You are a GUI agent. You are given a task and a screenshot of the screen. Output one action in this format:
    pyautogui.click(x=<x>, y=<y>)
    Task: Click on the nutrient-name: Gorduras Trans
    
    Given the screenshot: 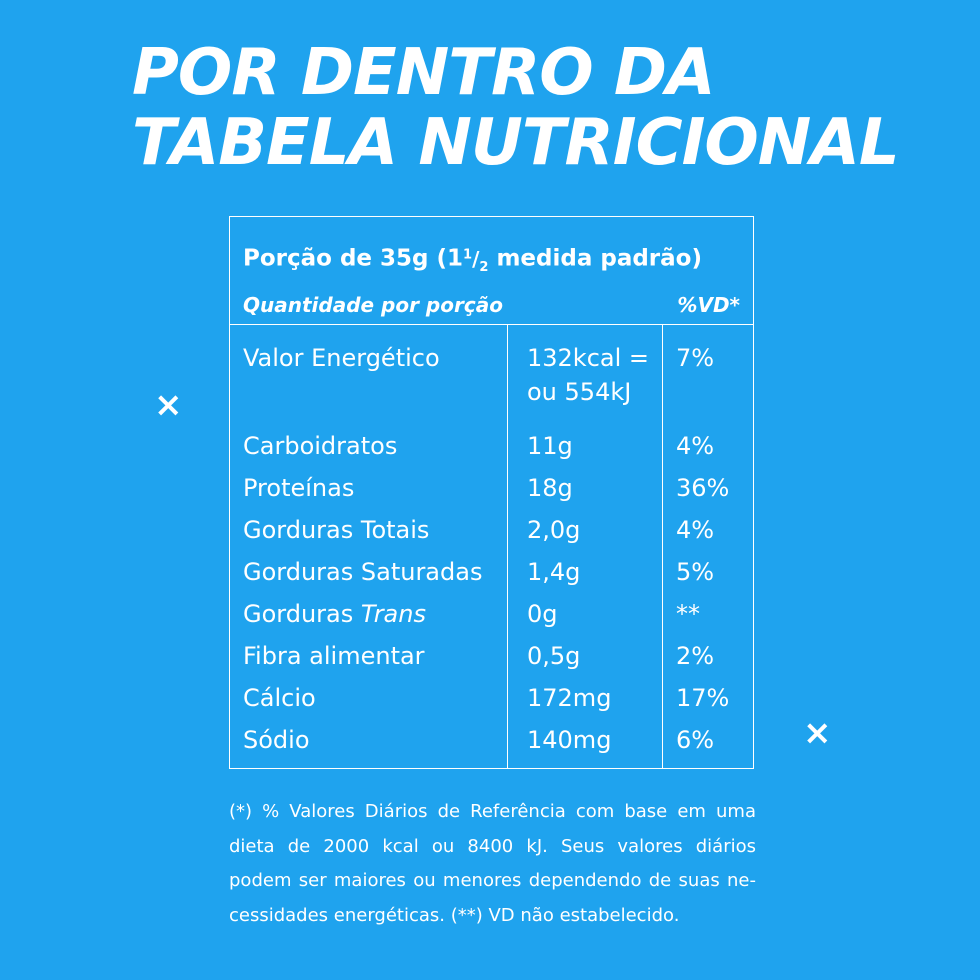 What is the action you would take?
    pyautogui.click(x=368, y=614)
    